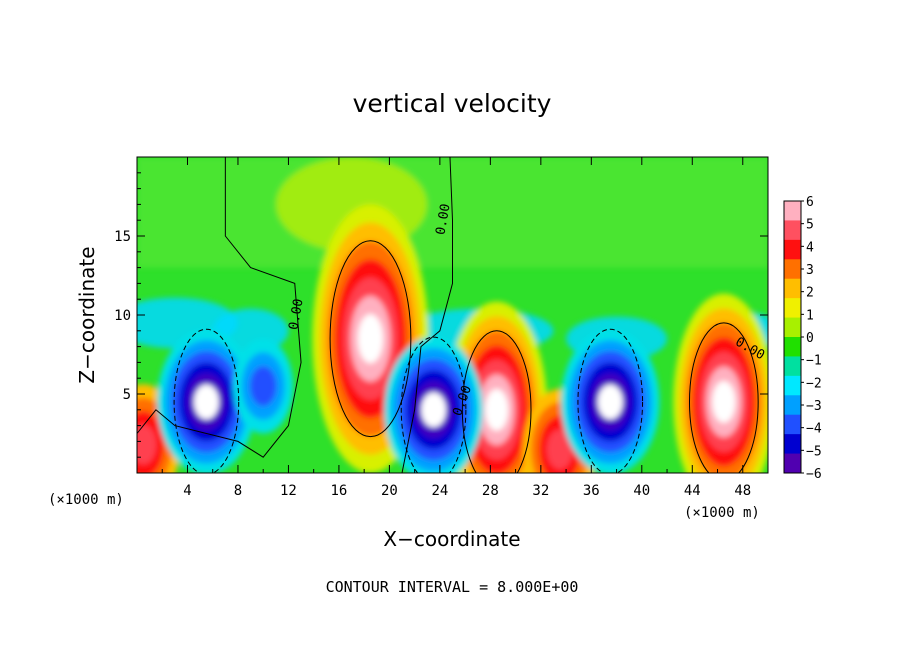  I want to click on colorbar-label-12: −6, so click(814, 474).